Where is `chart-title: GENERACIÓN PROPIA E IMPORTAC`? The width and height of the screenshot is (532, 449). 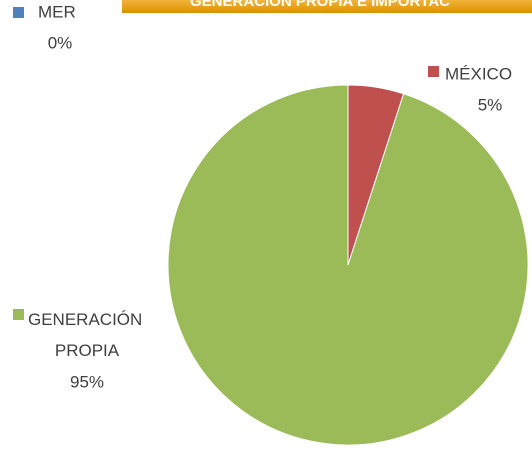
chart-title: GENERACIÓN PROPIA E IMPORTAC is located at coordinates (320, 5).